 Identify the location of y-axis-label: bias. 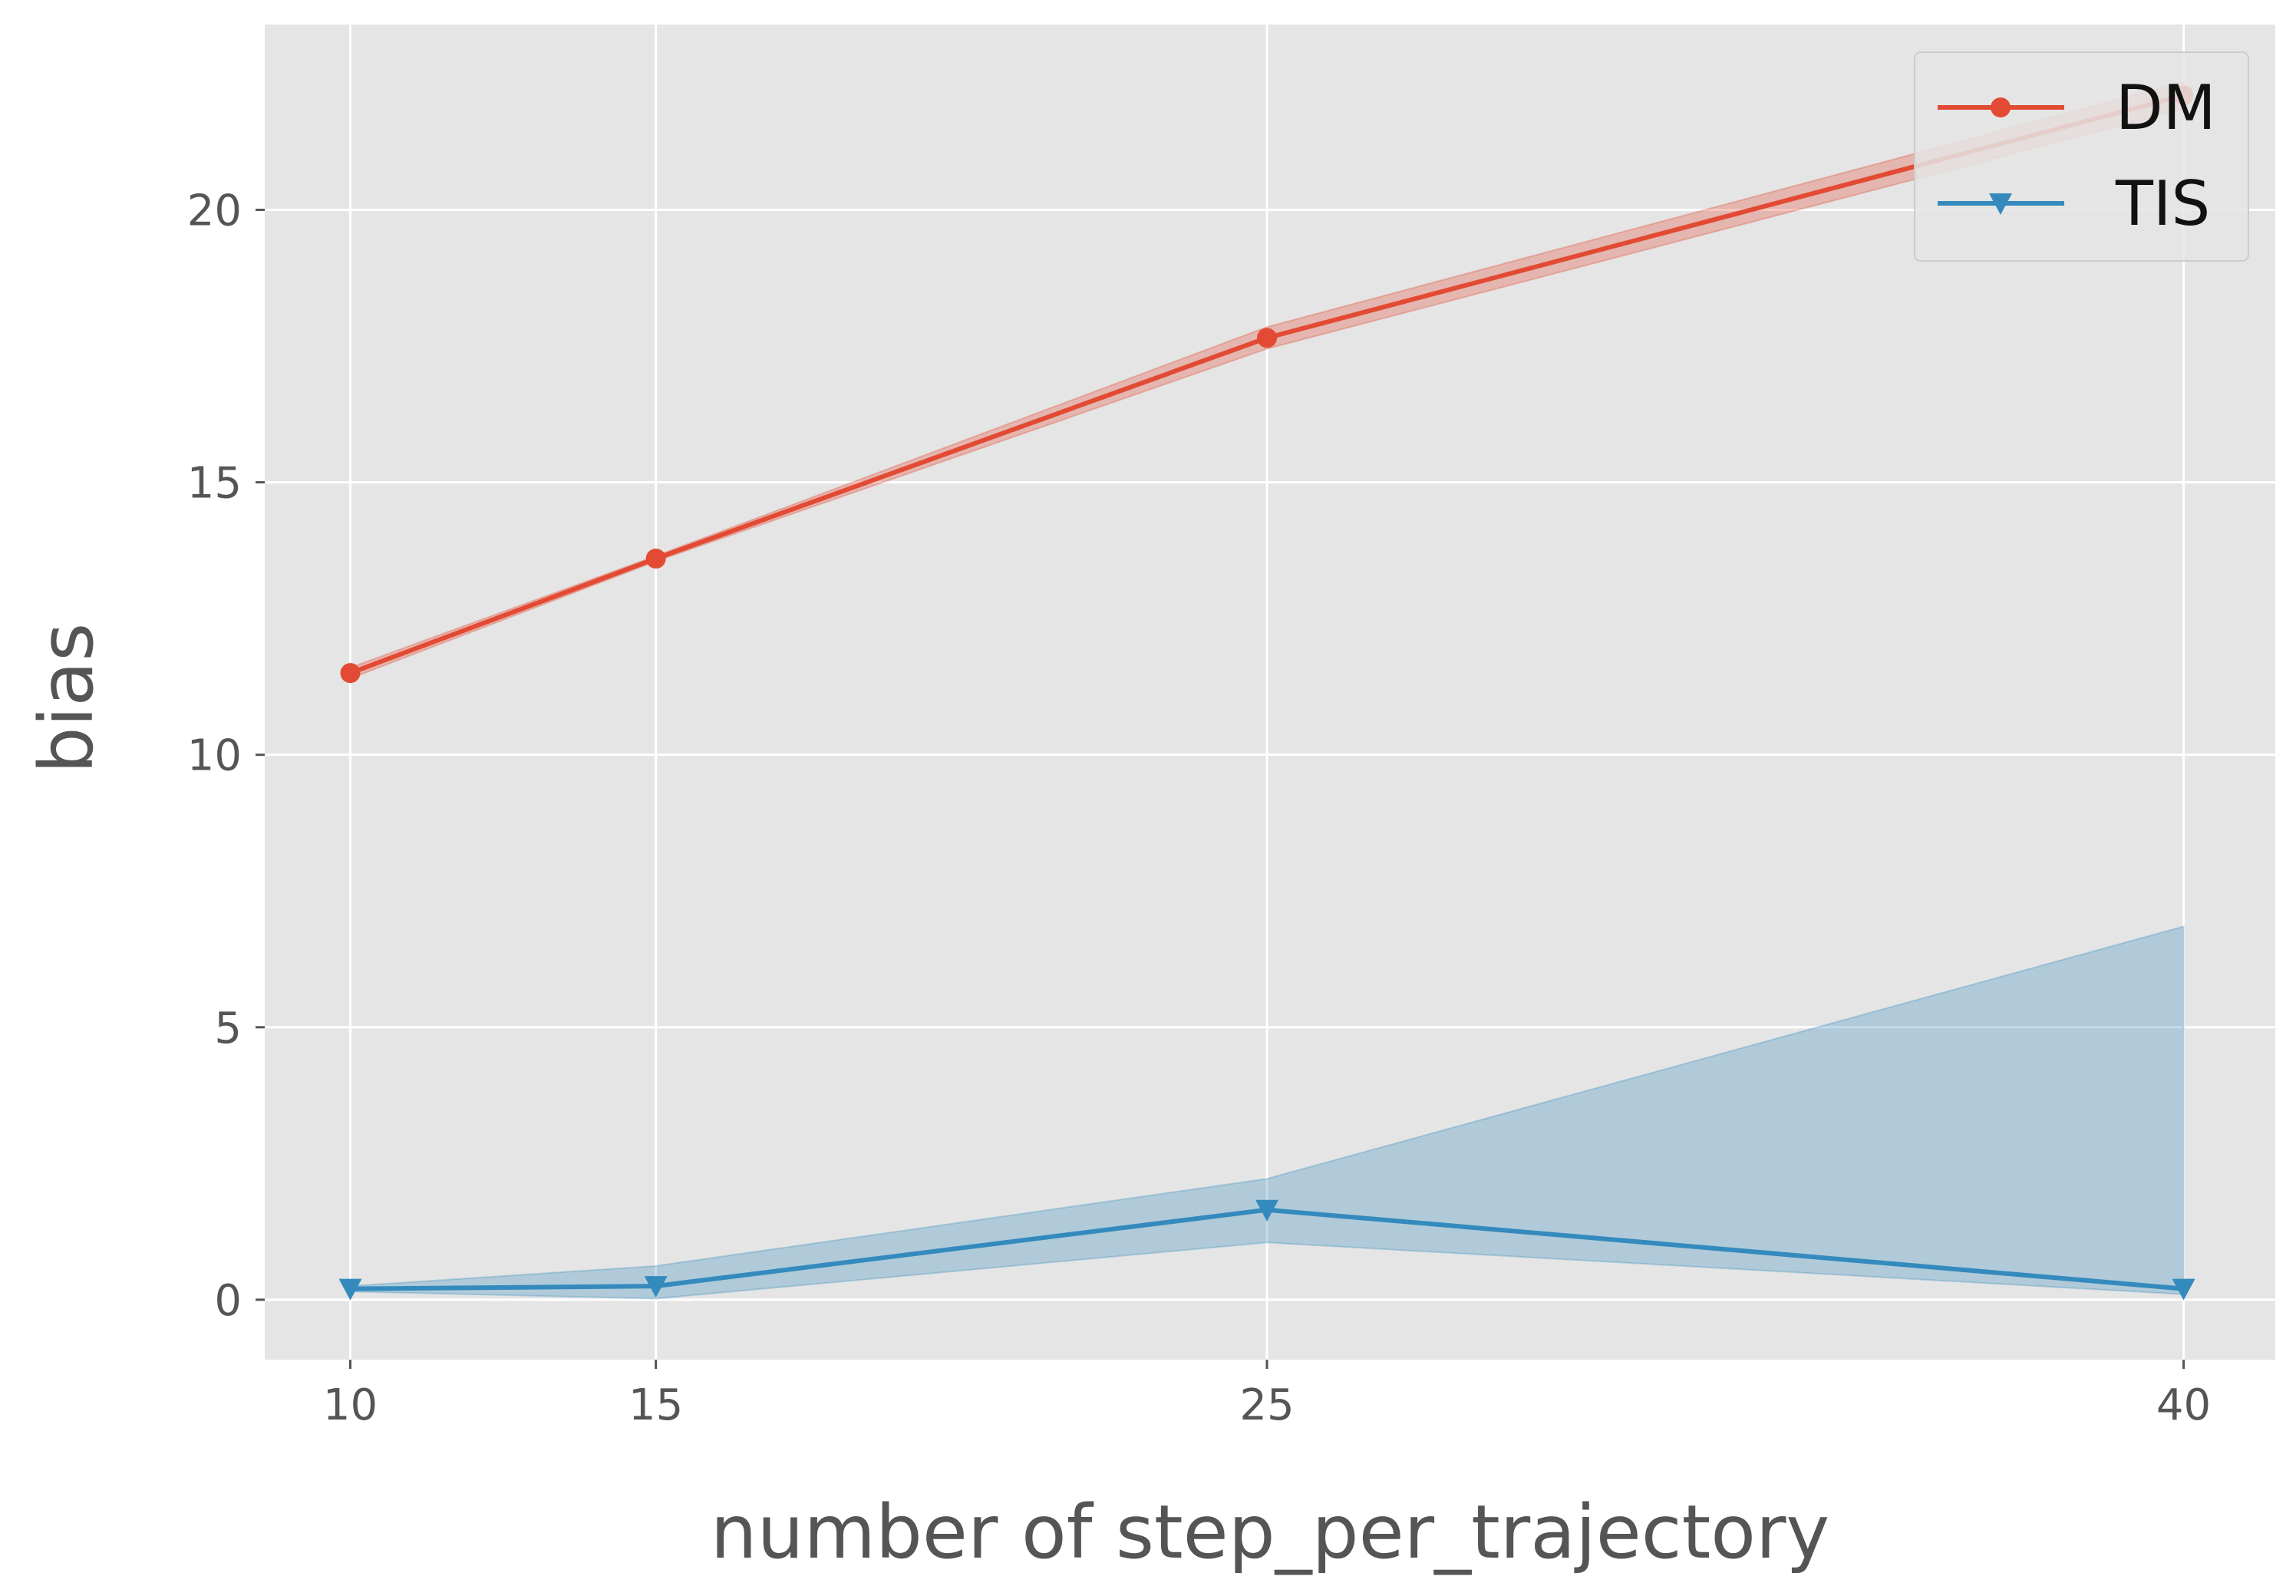
(67, 698).